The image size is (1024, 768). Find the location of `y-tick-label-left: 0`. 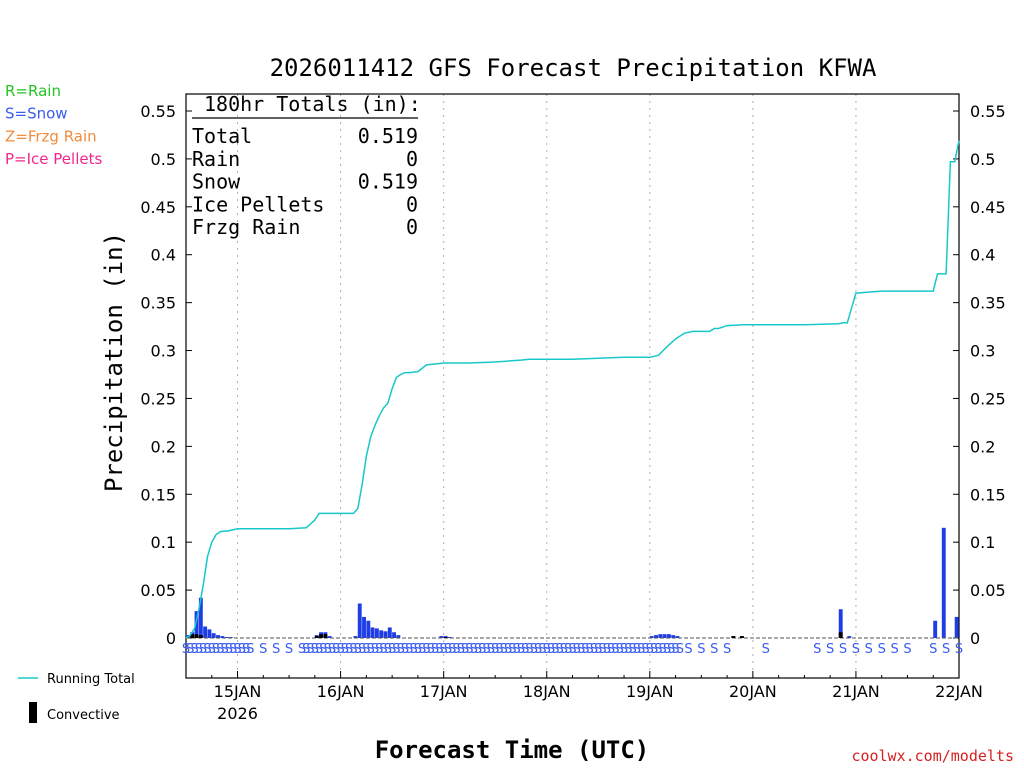

y-tick-label-left: 0 is located at coordinates (171, 638).